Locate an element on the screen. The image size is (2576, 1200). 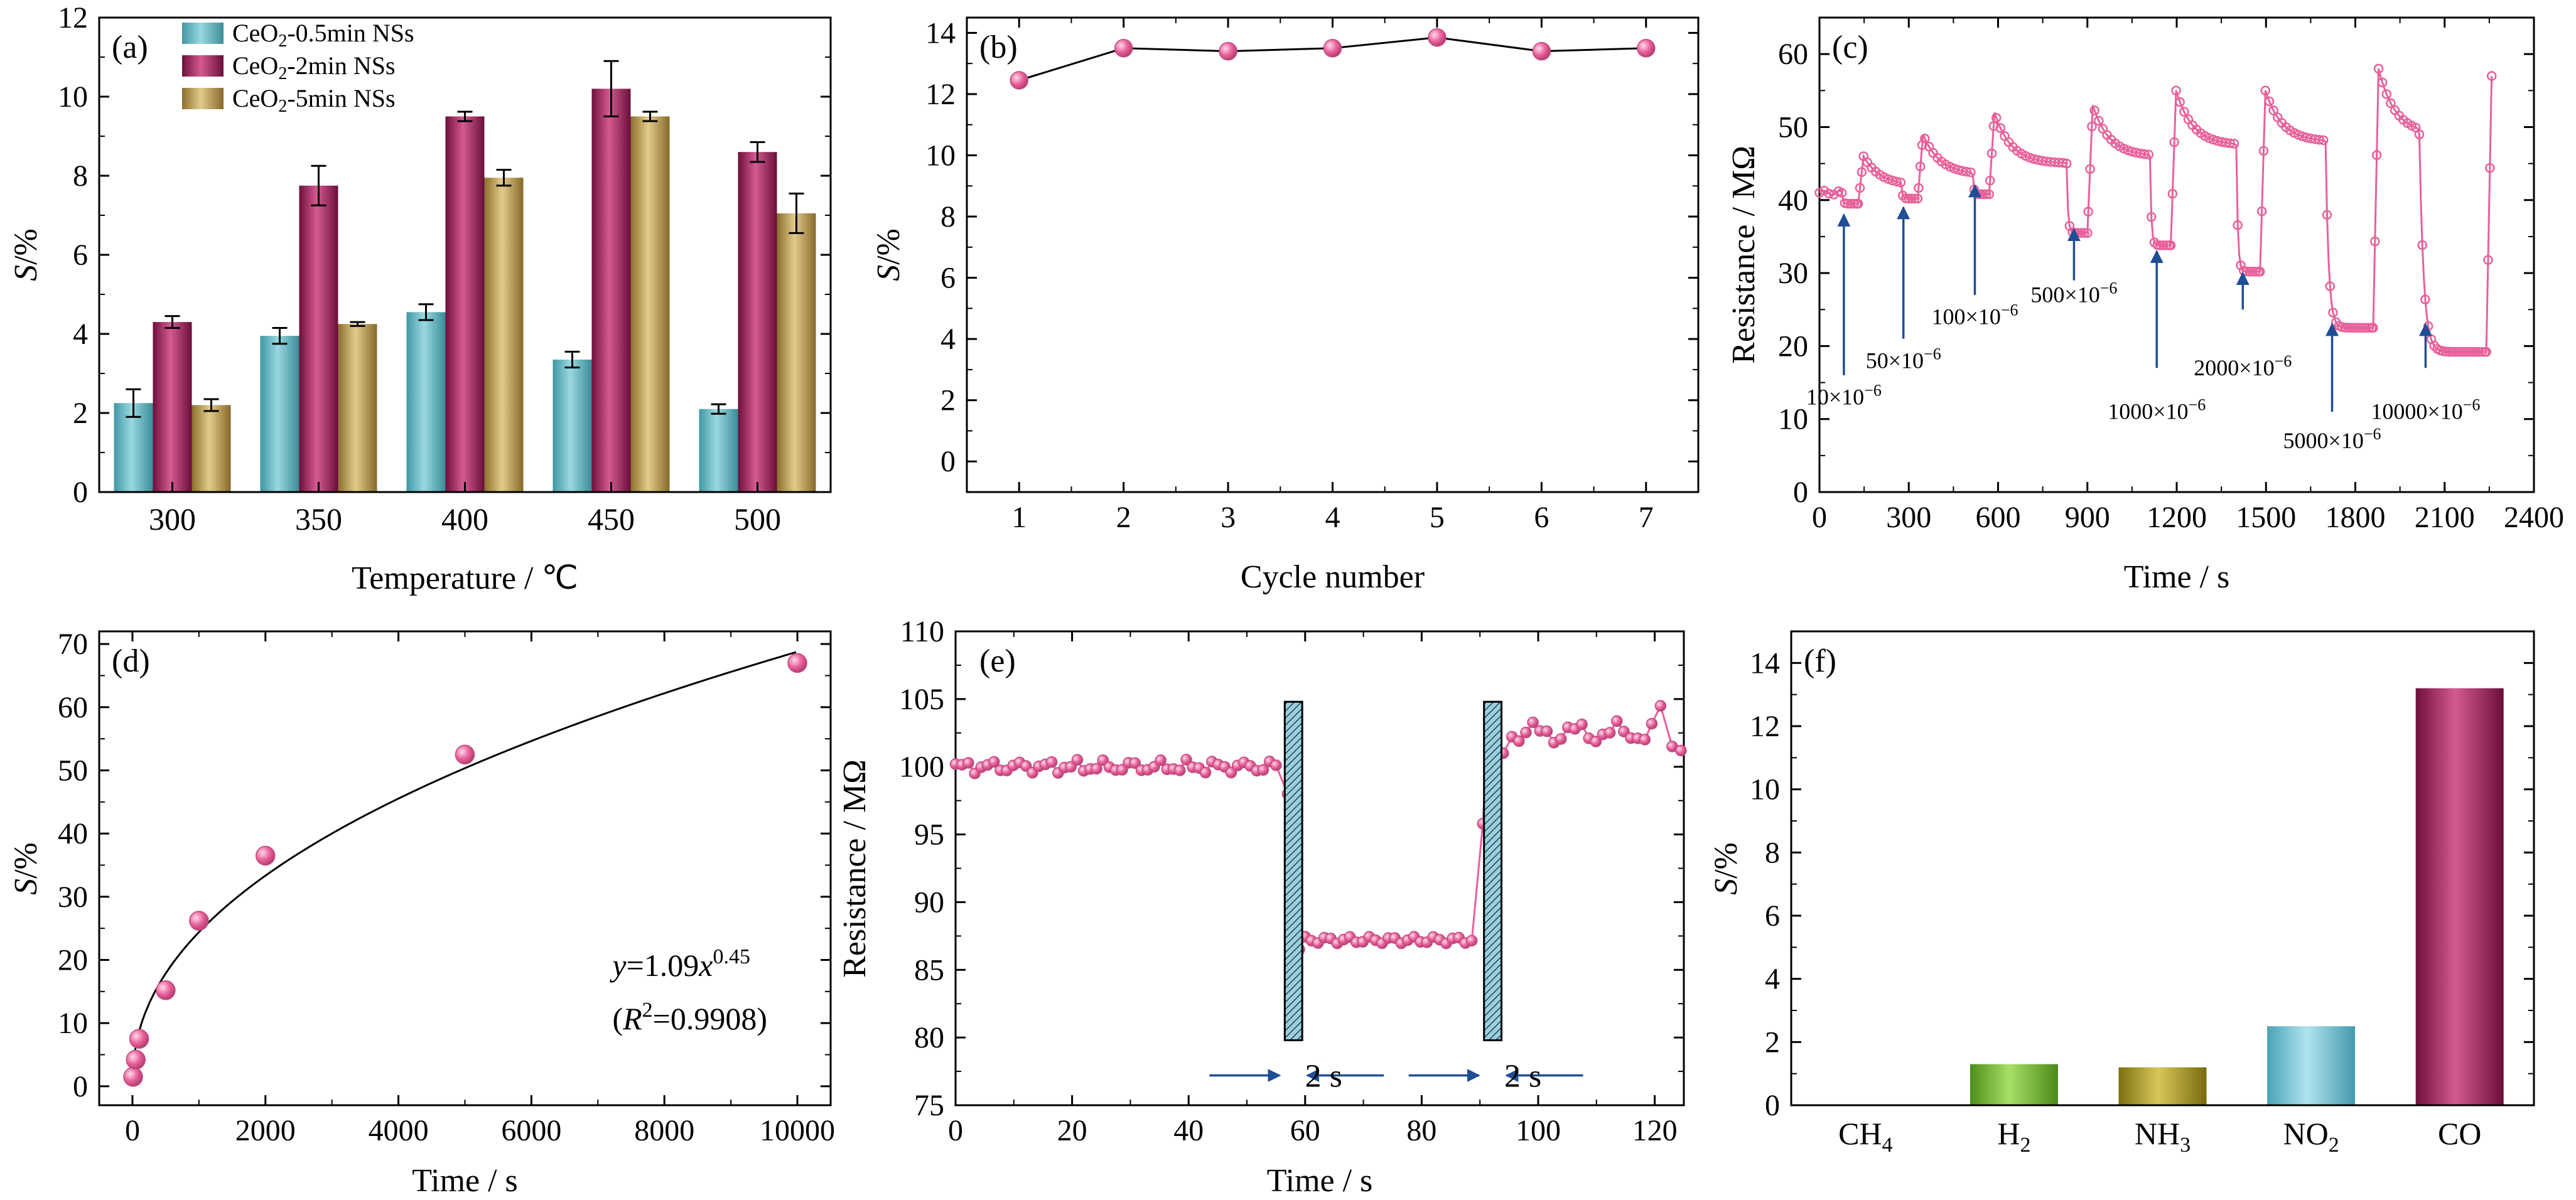
y-tick-label: 70 is located at coordinates (73, 644).